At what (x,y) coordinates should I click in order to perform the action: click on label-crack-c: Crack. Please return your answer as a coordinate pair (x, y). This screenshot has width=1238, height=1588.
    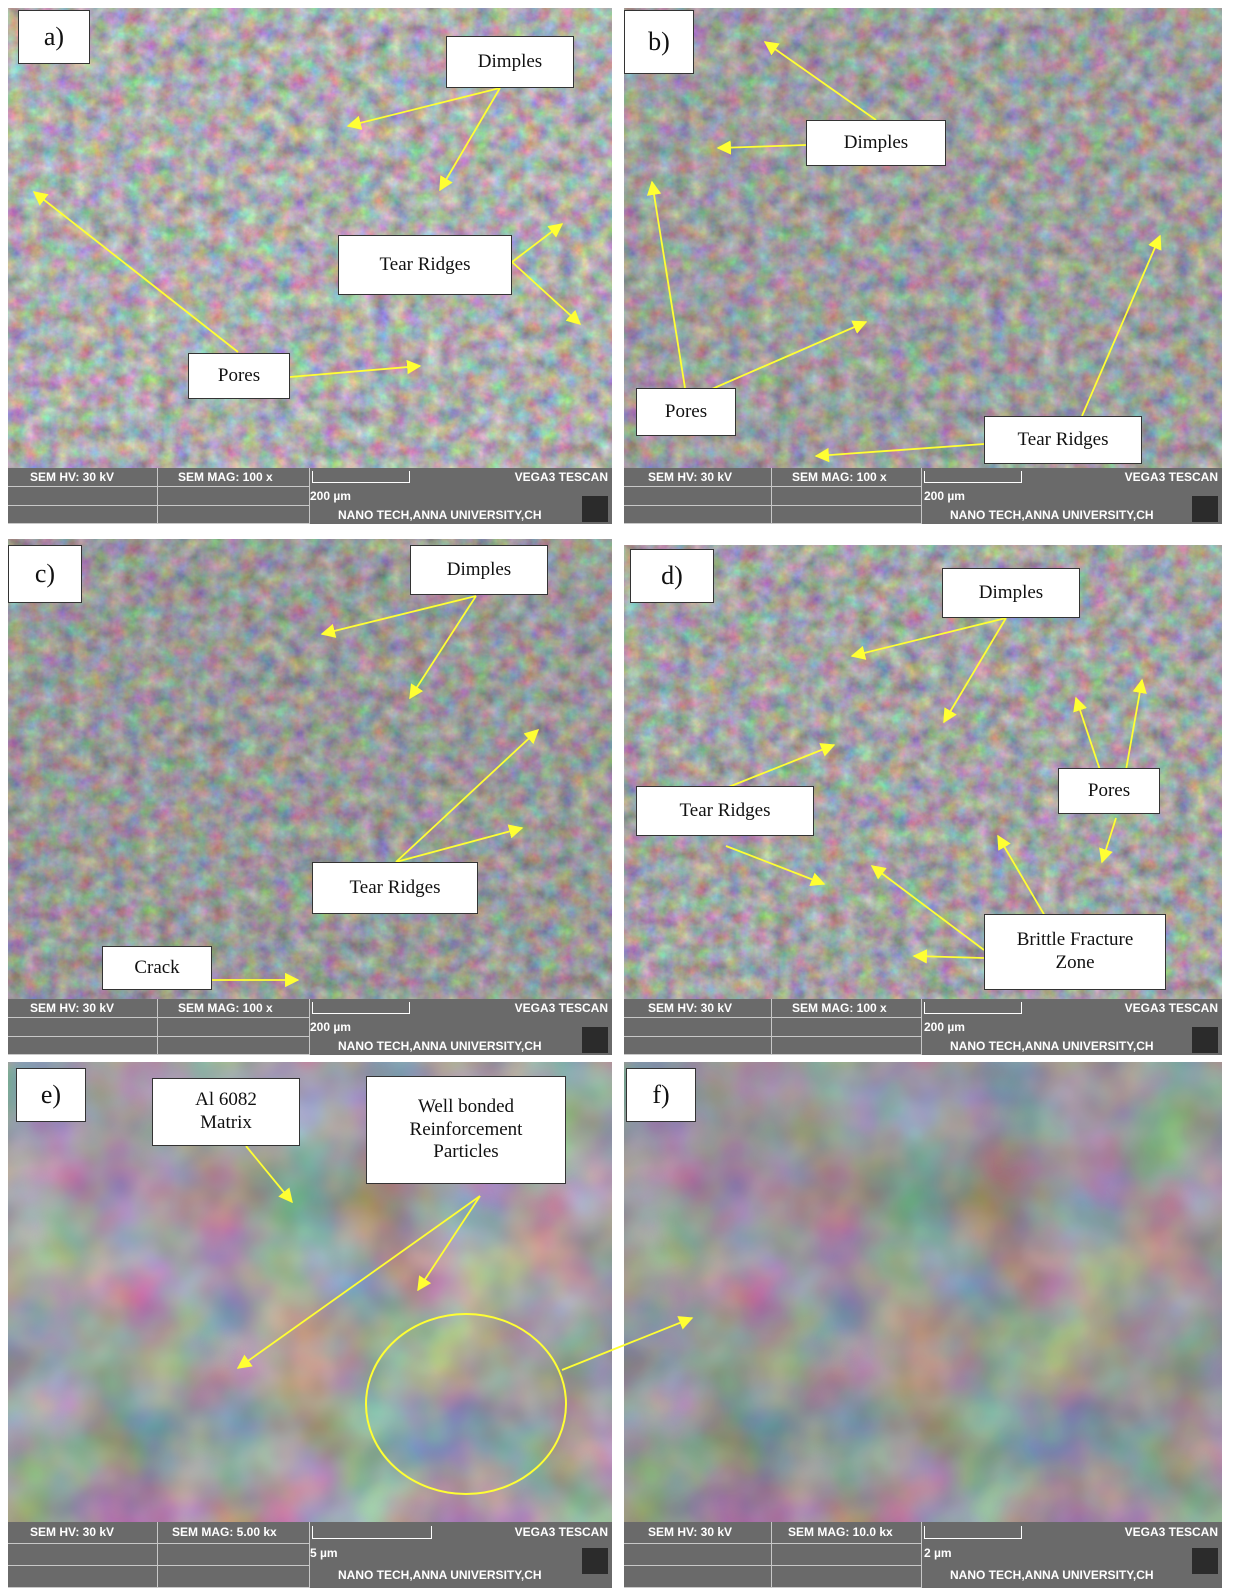
    Looking at the image, I should click on (157, 968).